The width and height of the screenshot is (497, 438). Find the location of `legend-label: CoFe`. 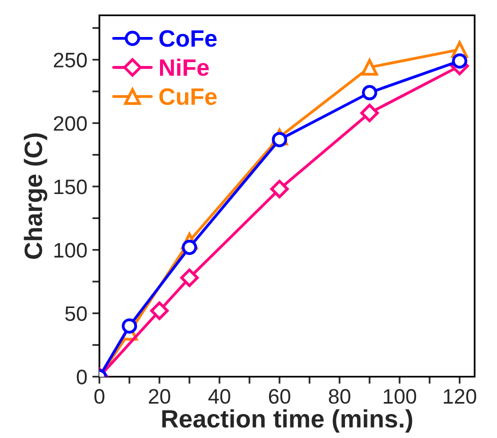

legend-label: CoFe is located at coordinates (188, 38).